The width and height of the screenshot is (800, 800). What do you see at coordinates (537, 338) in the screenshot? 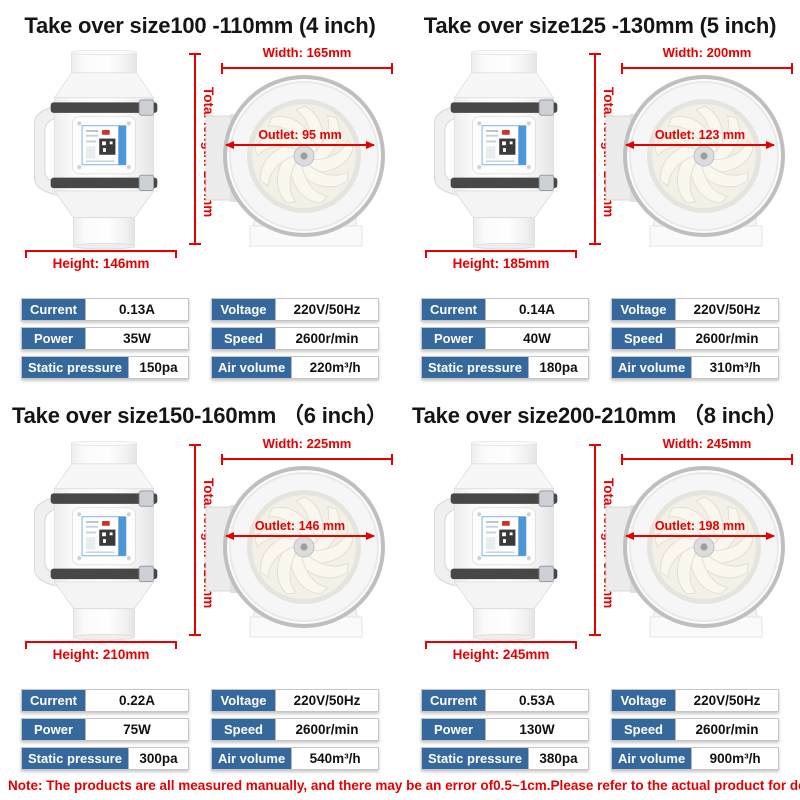
I see `spec-value: 40W` at bounding box center [537, 338].